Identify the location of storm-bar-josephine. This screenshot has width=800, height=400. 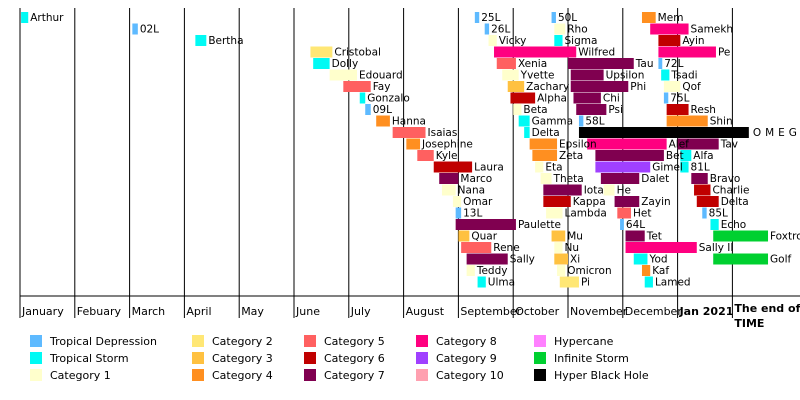
(413, 144).